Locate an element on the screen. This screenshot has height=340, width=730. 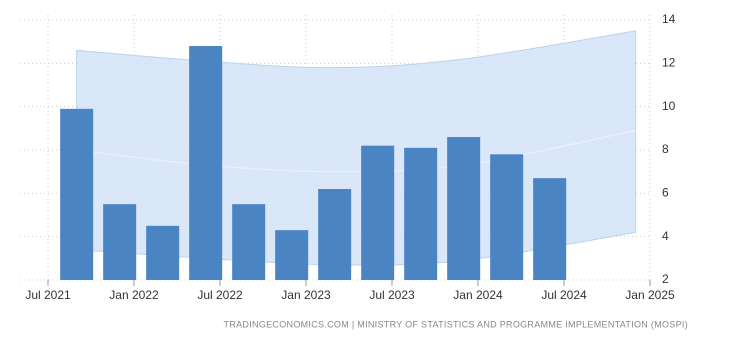
forecast-mid is located at coordinates (356, 151).